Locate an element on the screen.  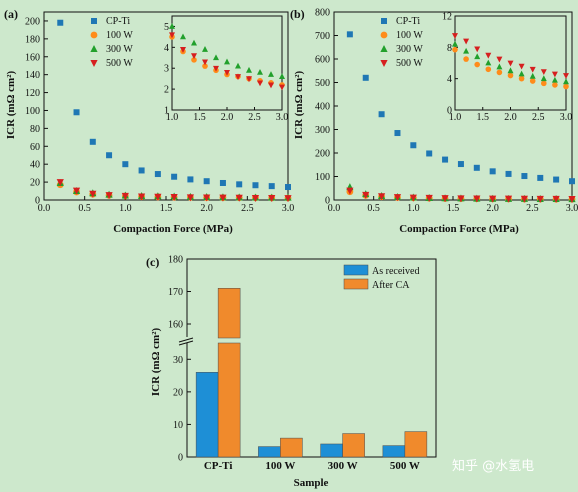
panel-c-ylabel: ICR (mΩ cm²) is located at coordinates (156, 362).